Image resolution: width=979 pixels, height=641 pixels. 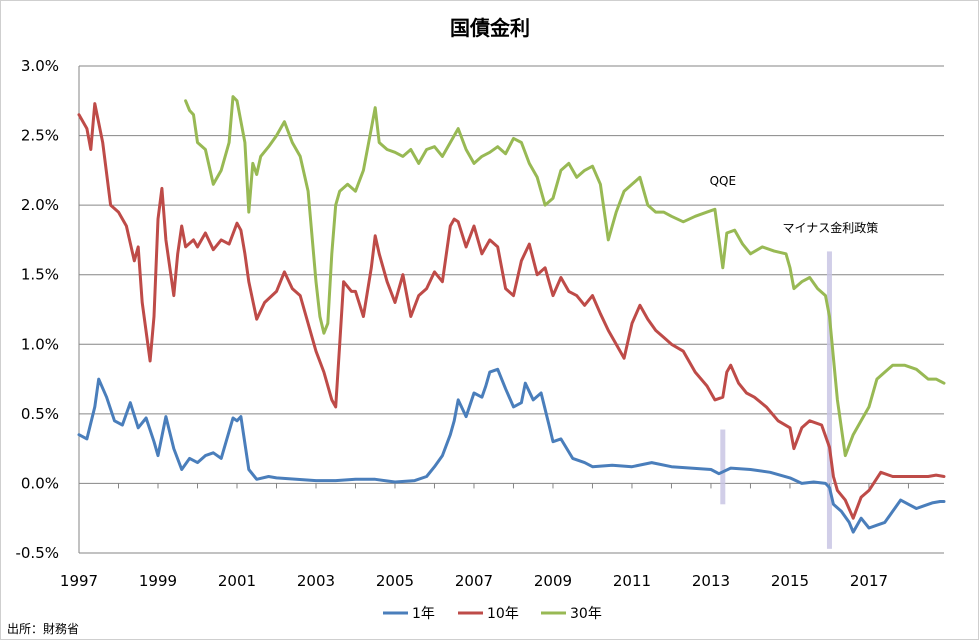 What do you see at coordinates (43, 628) in the screenshot?
I see `source-note: 出所：財務省` at bounding box center [43, 628].